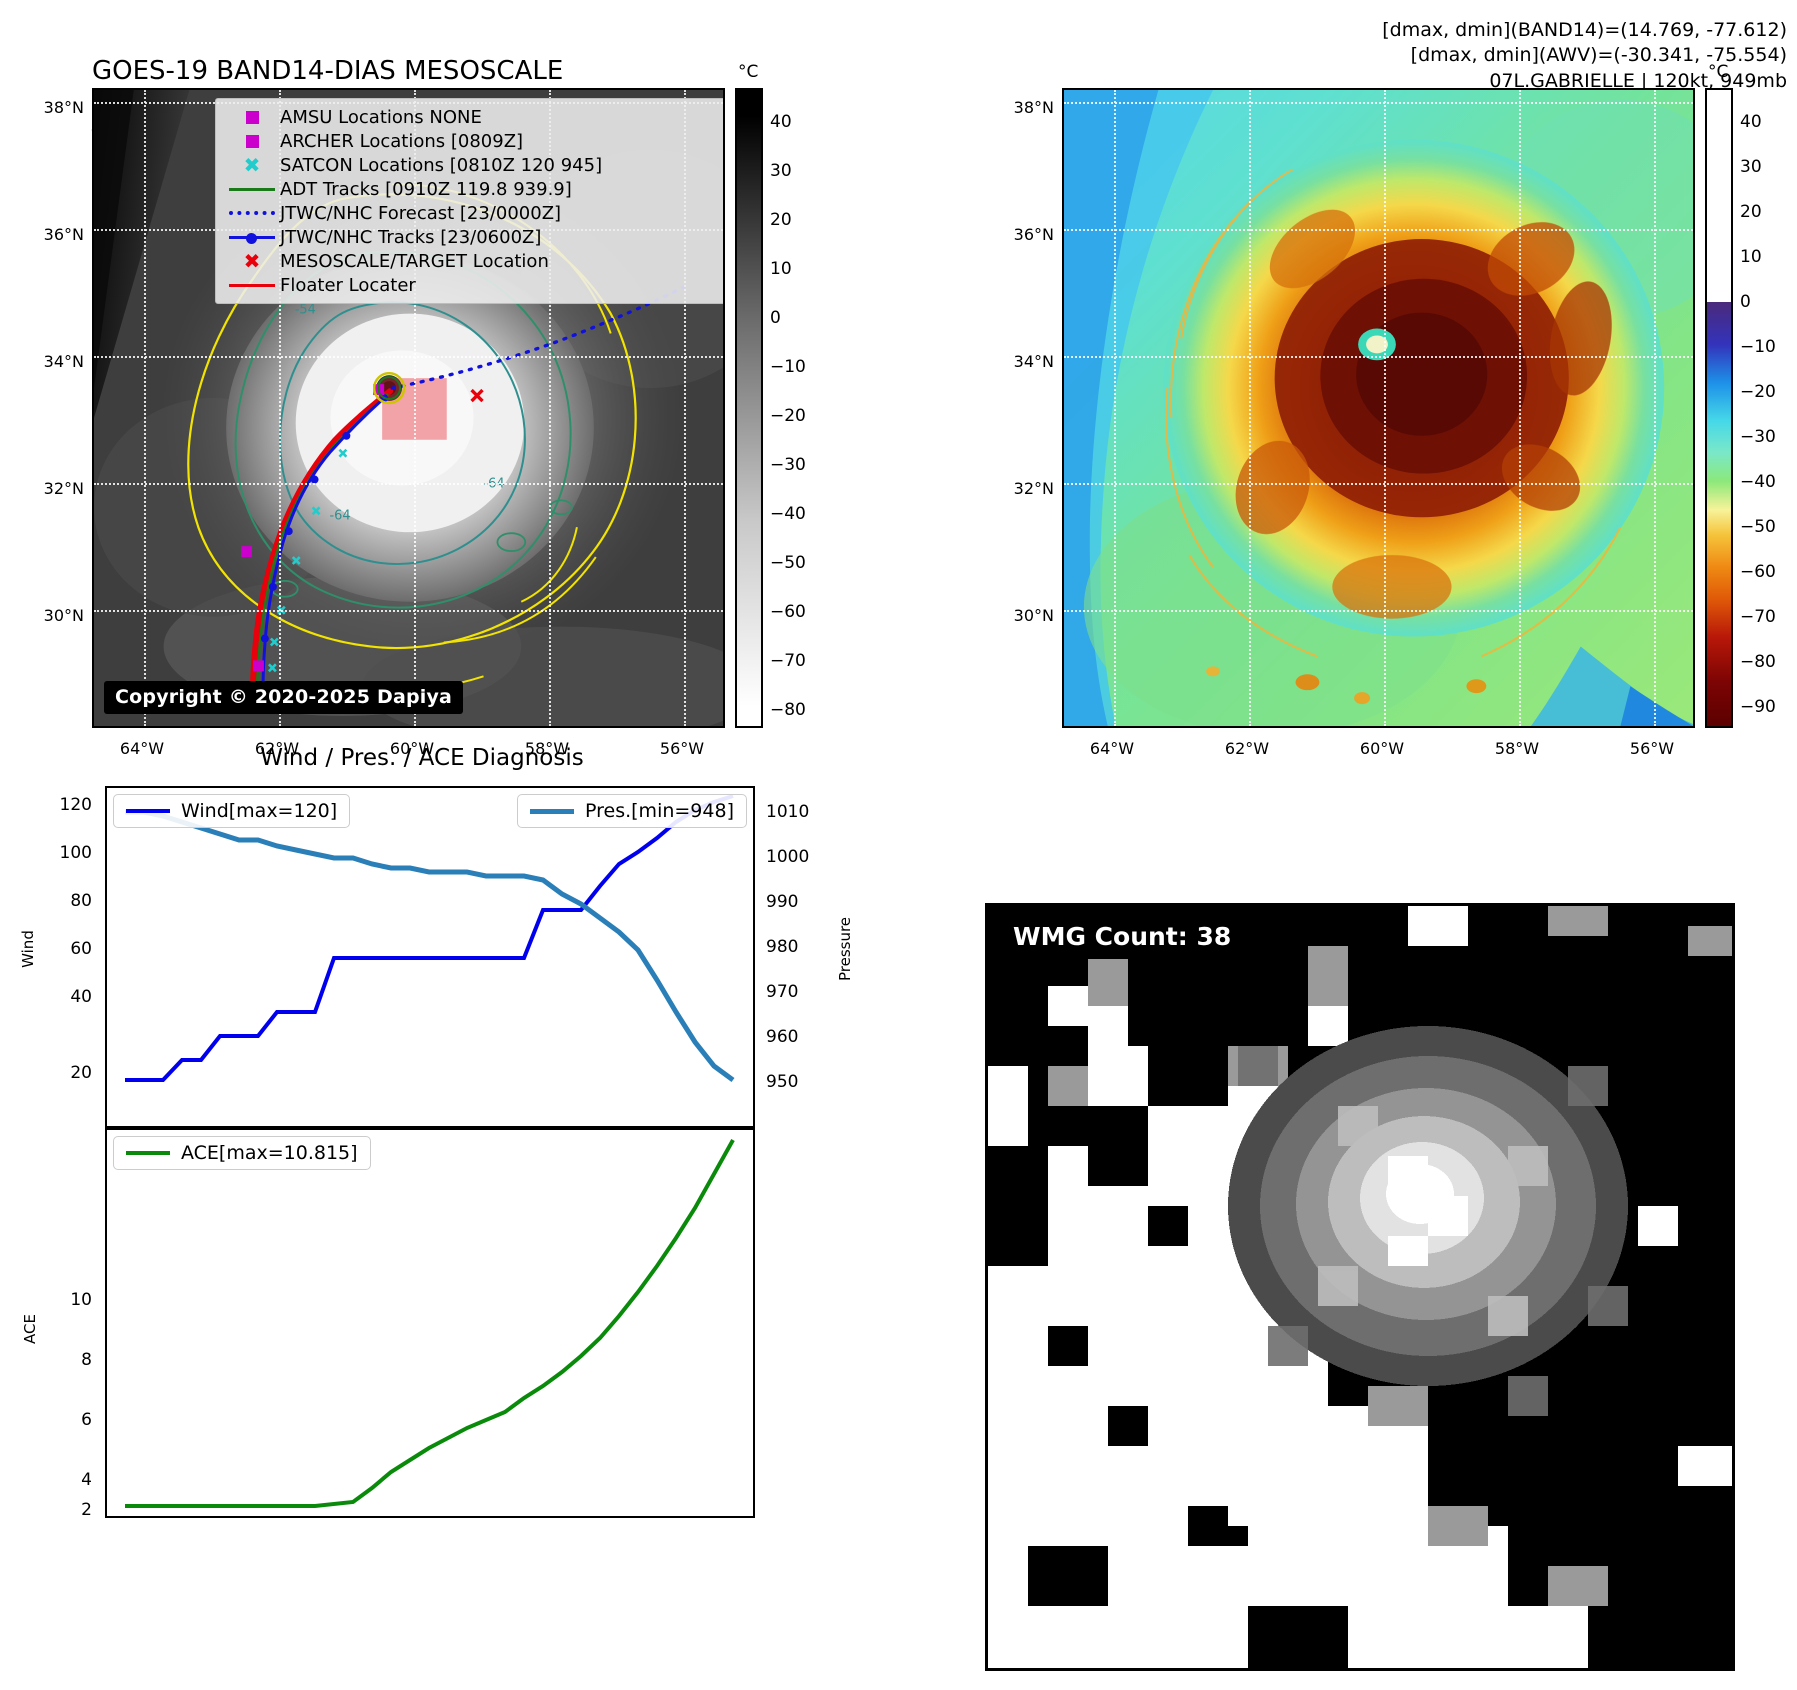  I want to click on awv-cb-tick-20: 20, so click(1751, 212).